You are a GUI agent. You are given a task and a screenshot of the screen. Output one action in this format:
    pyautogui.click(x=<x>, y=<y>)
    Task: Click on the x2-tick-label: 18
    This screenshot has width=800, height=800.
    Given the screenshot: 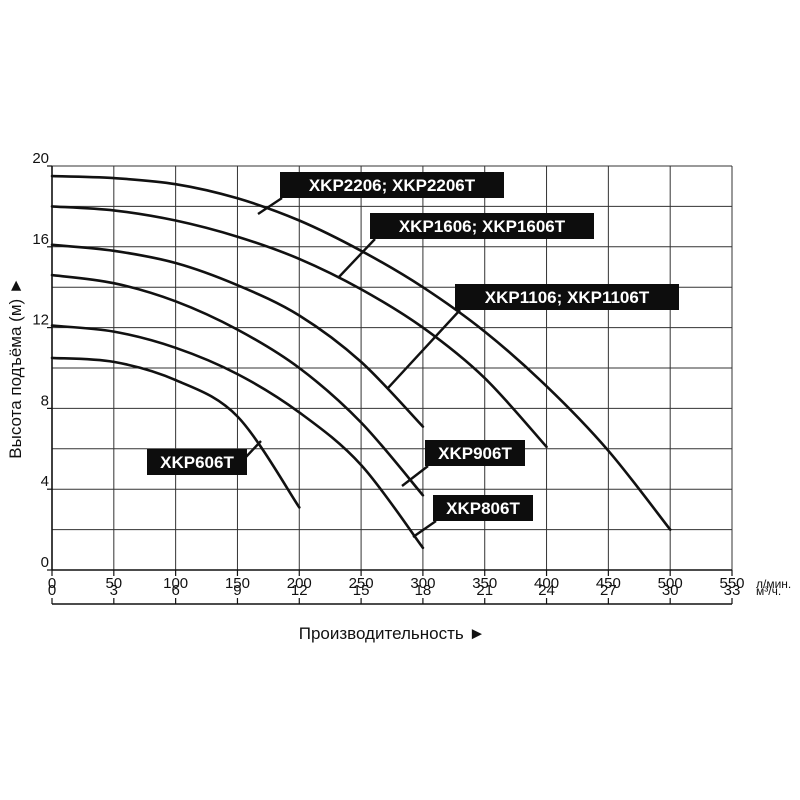 What is the action you would take?
    pyautogui.click(x=423, y=590)
    